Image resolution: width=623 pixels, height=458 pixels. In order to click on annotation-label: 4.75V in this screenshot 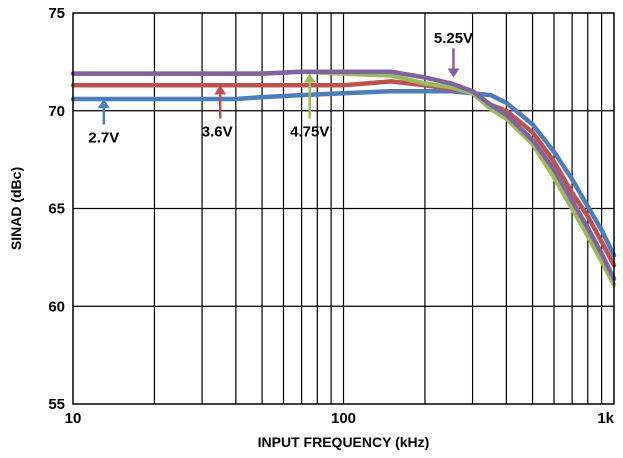, I will do `click(309, 132)`.